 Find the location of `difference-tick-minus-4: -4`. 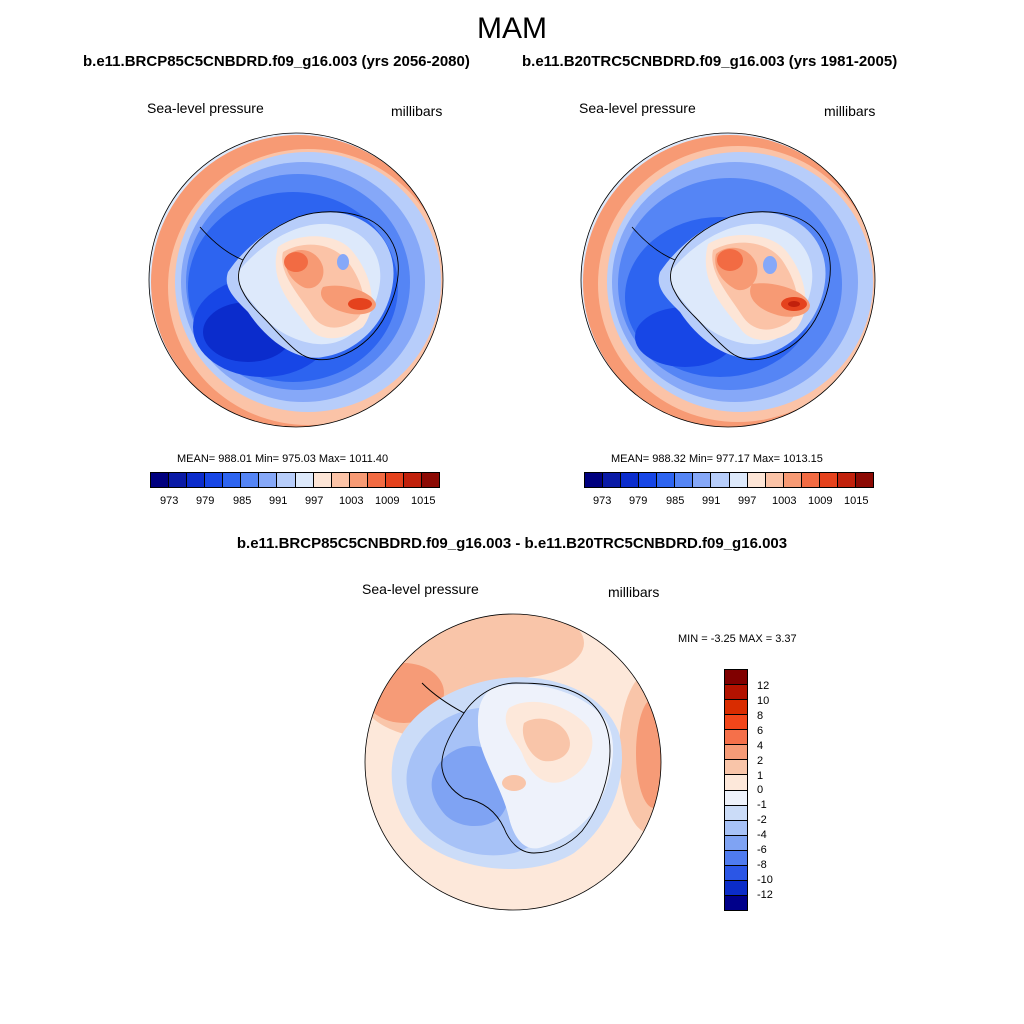

difference-tick-minus-4: -4 is located at coordinates (762, 835).